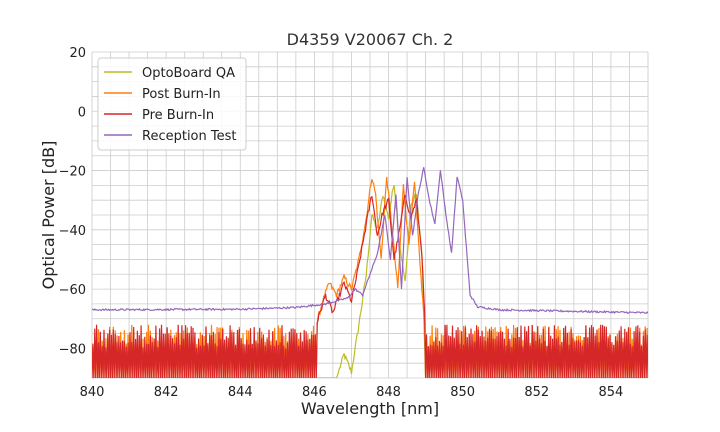  What do you see at coordinates (72, 290) in the screenshot?
I see `y-tick-label: −60` at bounding box center [72, 290].